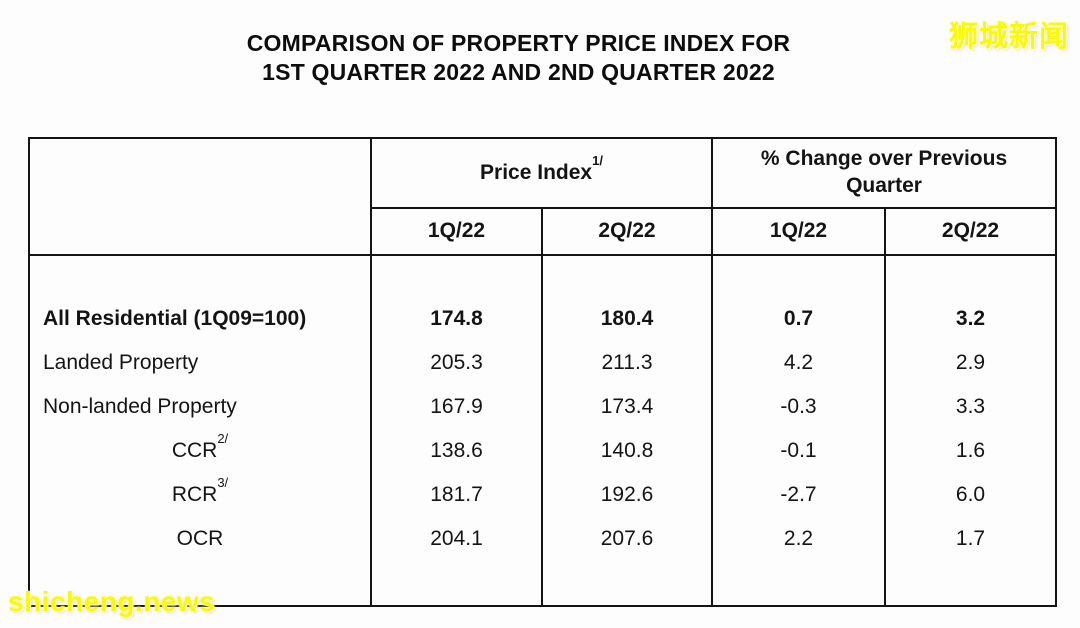  Describe the element at coordinates (194, 494) in the screenshot. I see `row-label-text: RCR` at that location.